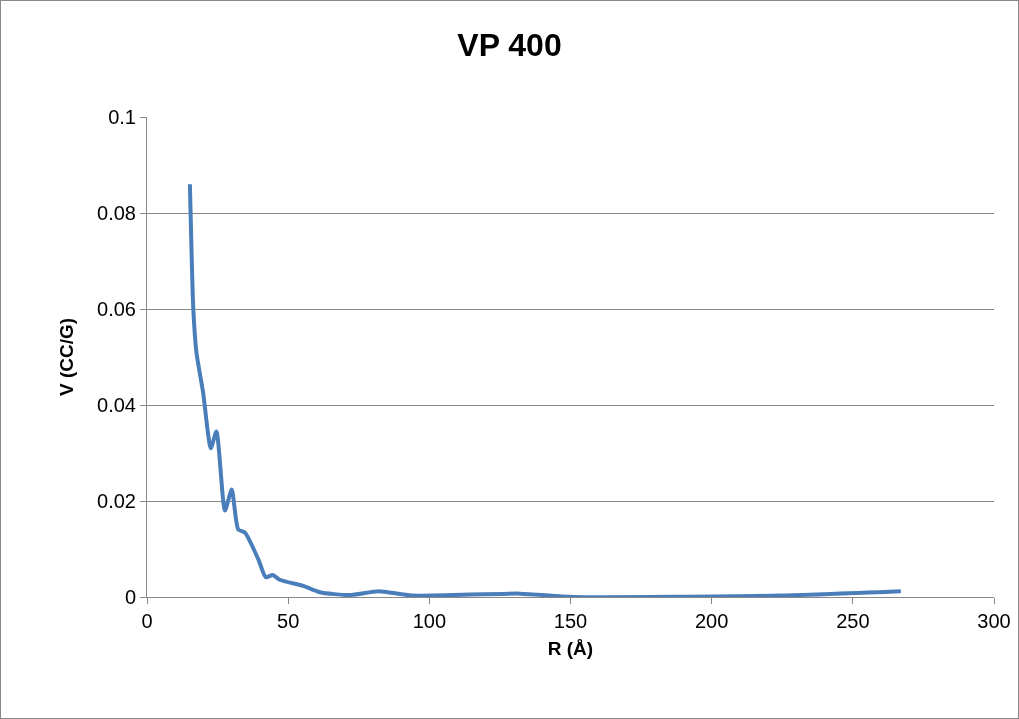 This screenshot has width=1019, height=719. I want to click on x-tick-label: 0, so click(147, 621).